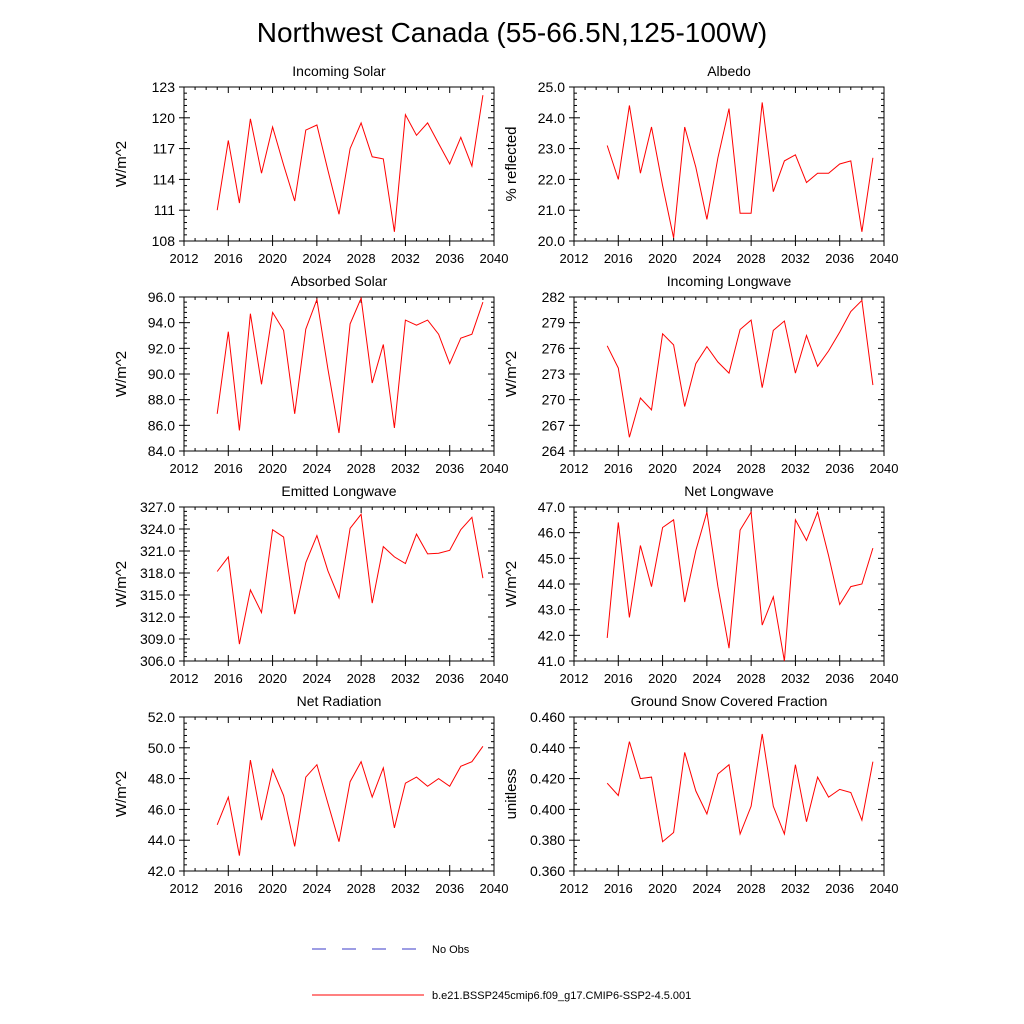  What do you see at coordinates (164, 87) in the screenshot?
I see `y-tick-label: 123` at bounding box center [164, 87].